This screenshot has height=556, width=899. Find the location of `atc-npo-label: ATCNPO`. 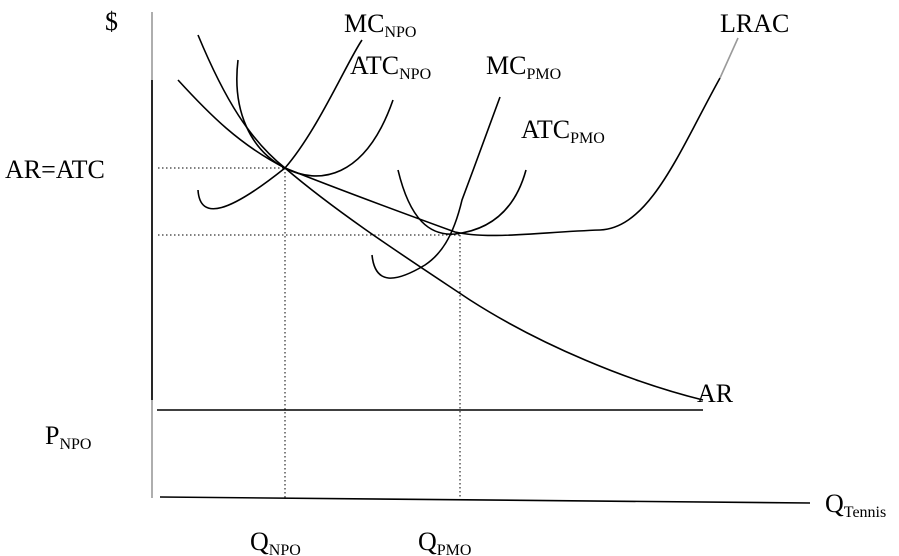

atc-npo-label: ATCNPO is located at coordinates (390, 67).